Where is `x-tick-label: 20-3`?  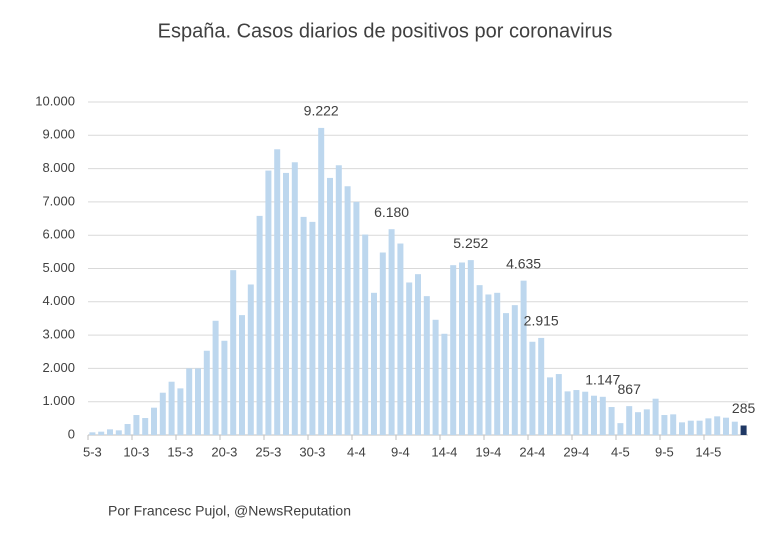 x-tick-label: 20-3 is located at coordinates (224, 451).